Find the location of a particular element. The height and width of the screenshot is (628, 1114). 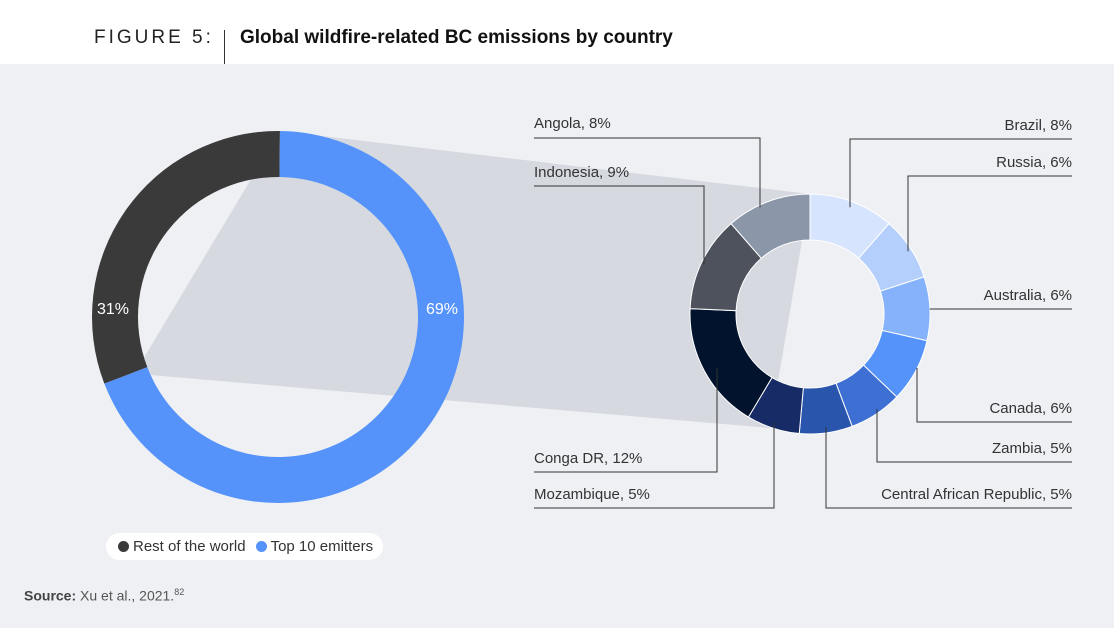

legend-label-rest: Rest of the world is located at coordinates (189, 546).